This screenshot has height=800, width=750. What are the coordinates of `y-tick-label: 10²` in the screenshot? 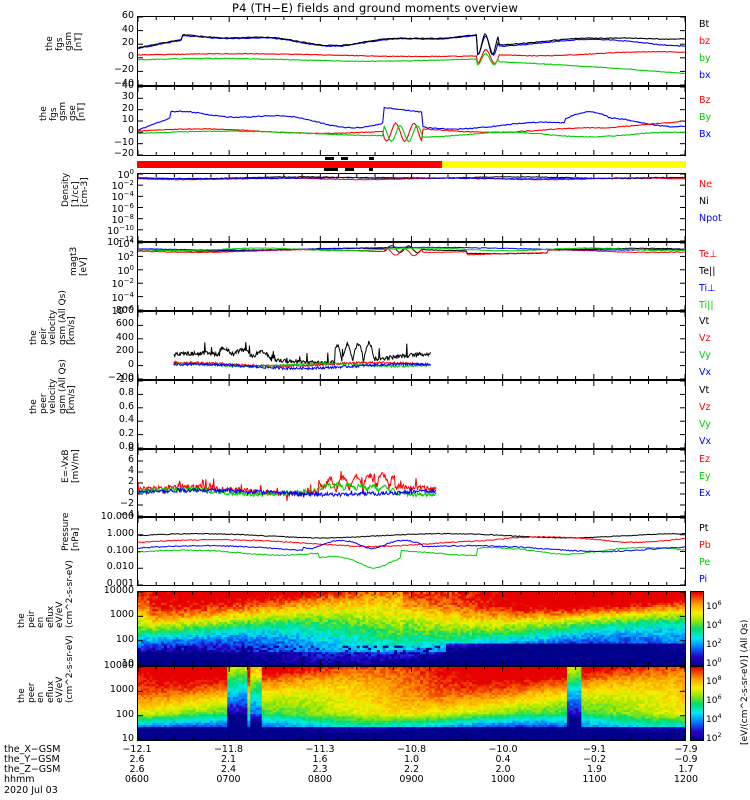 It's located at (125, 257).